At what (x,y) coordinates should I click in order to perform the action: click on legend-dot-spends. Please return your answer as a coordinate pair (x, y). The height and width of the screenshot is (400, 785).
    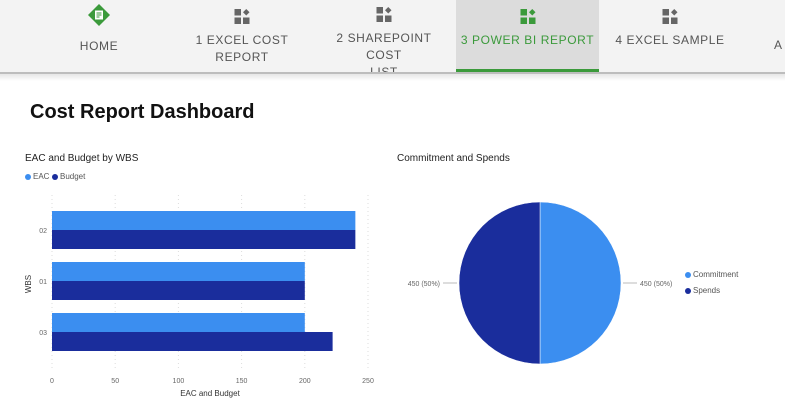
    Looking at the image, I should click on (688, 290).